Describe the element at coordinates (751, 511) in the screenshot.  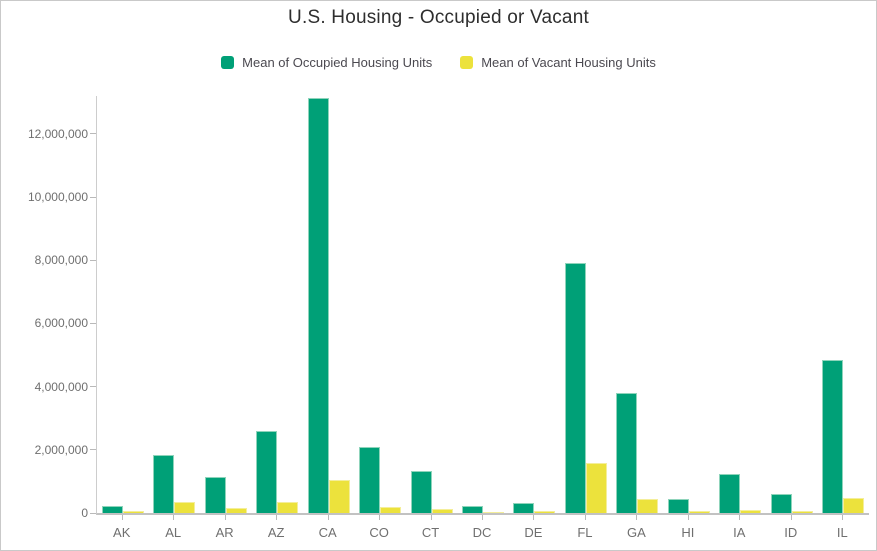
I see `bar-vacant-IA` at that location.